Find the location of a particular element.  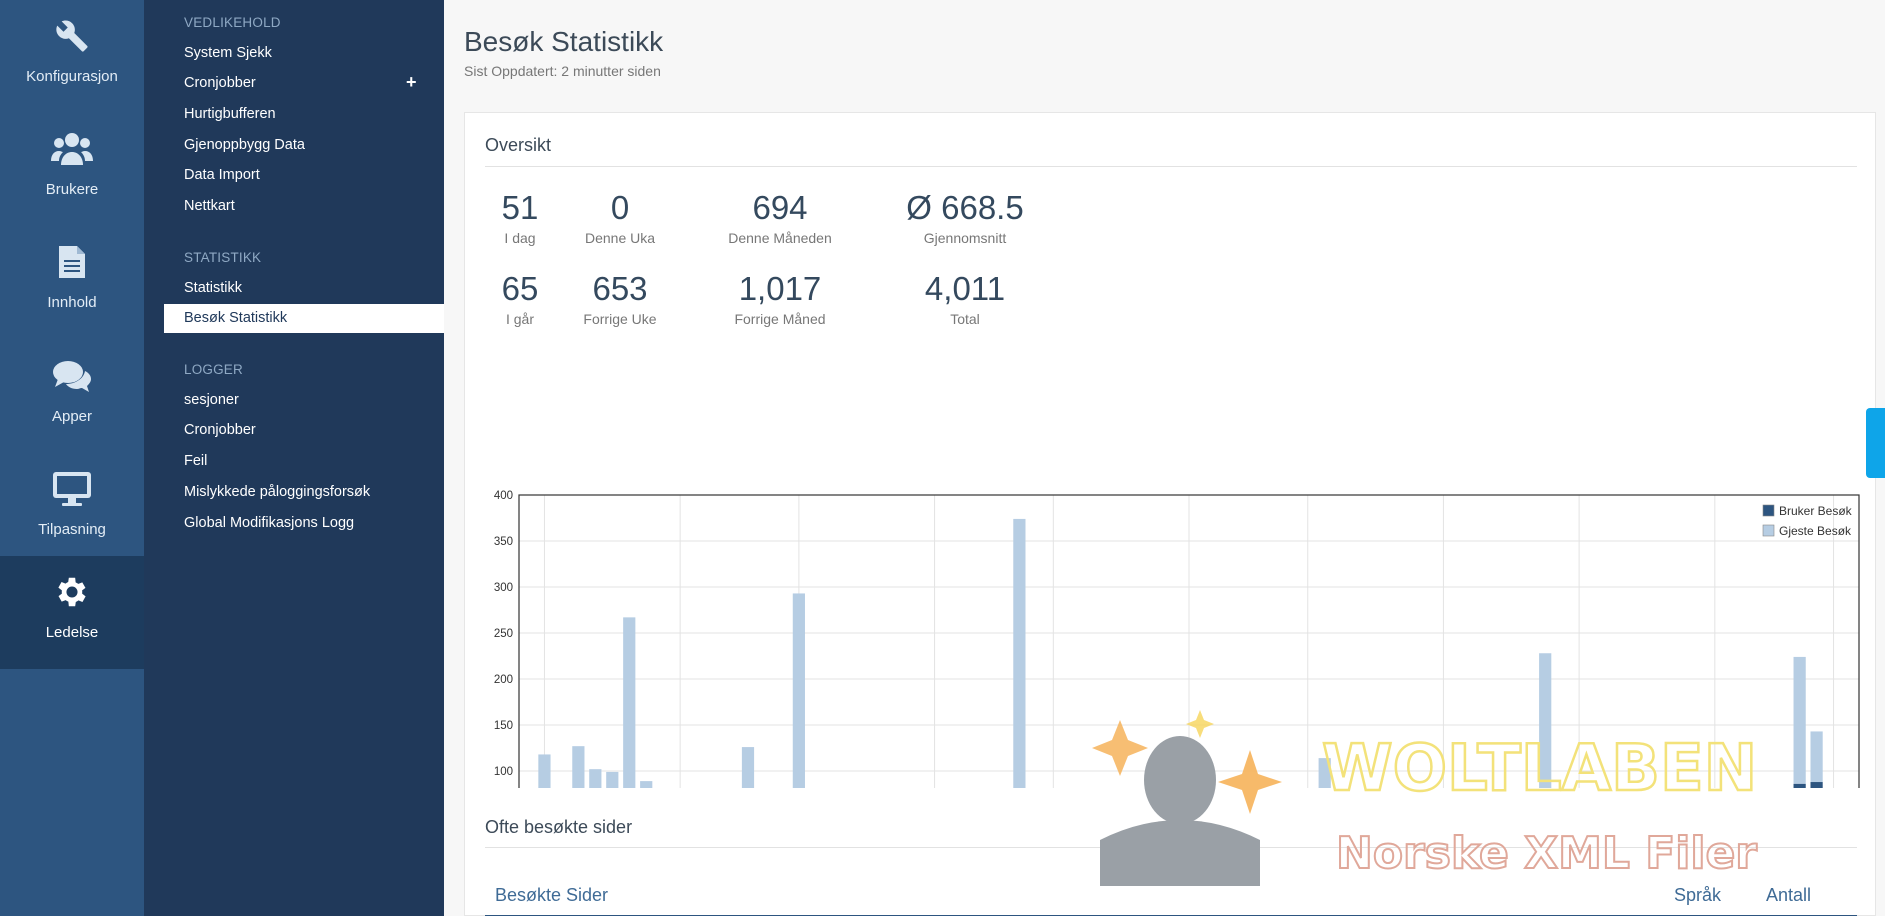

rail-item-konfigurasjon: Konfigurasjon is located at coordinates (72, 56).